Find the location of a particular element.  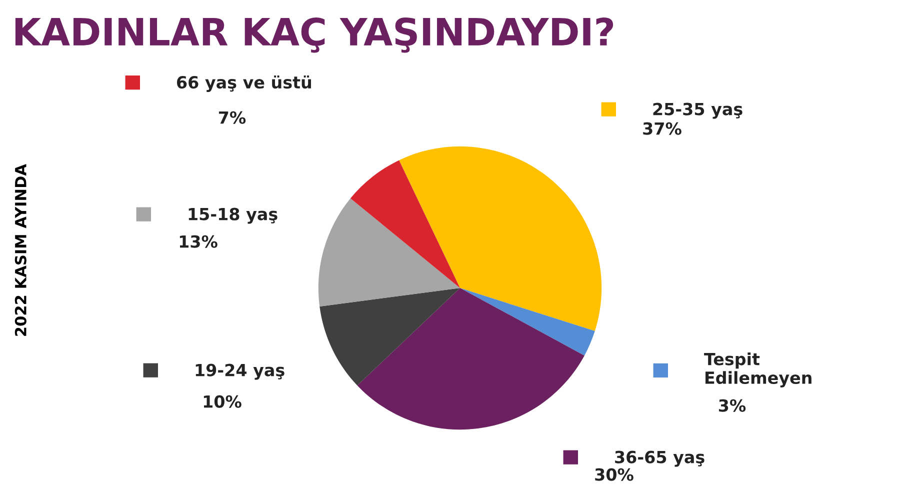

legend-label: 36-65 yaş is located at coordinates (659, 458).